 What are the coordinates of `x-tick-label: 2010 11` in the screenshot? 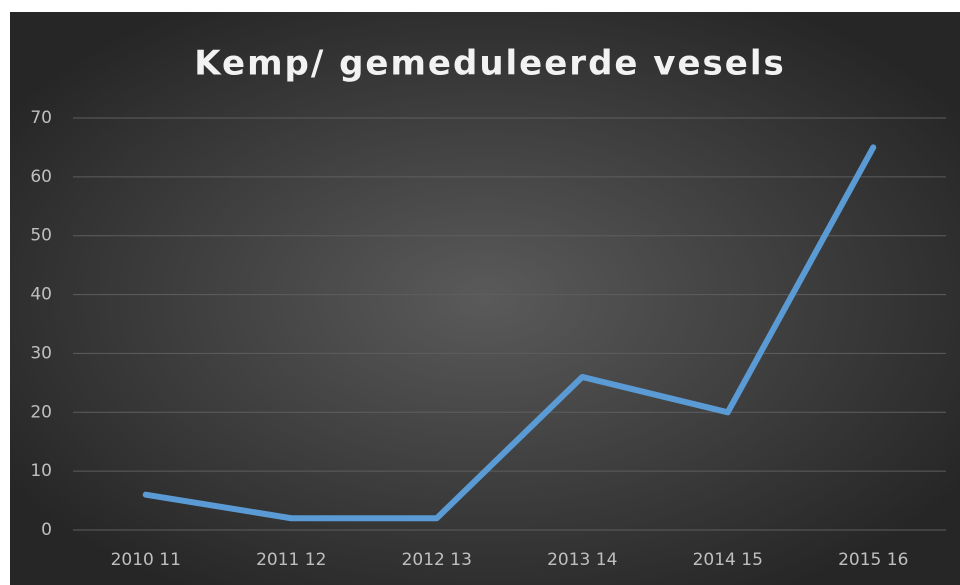 It's located at (146, 560).